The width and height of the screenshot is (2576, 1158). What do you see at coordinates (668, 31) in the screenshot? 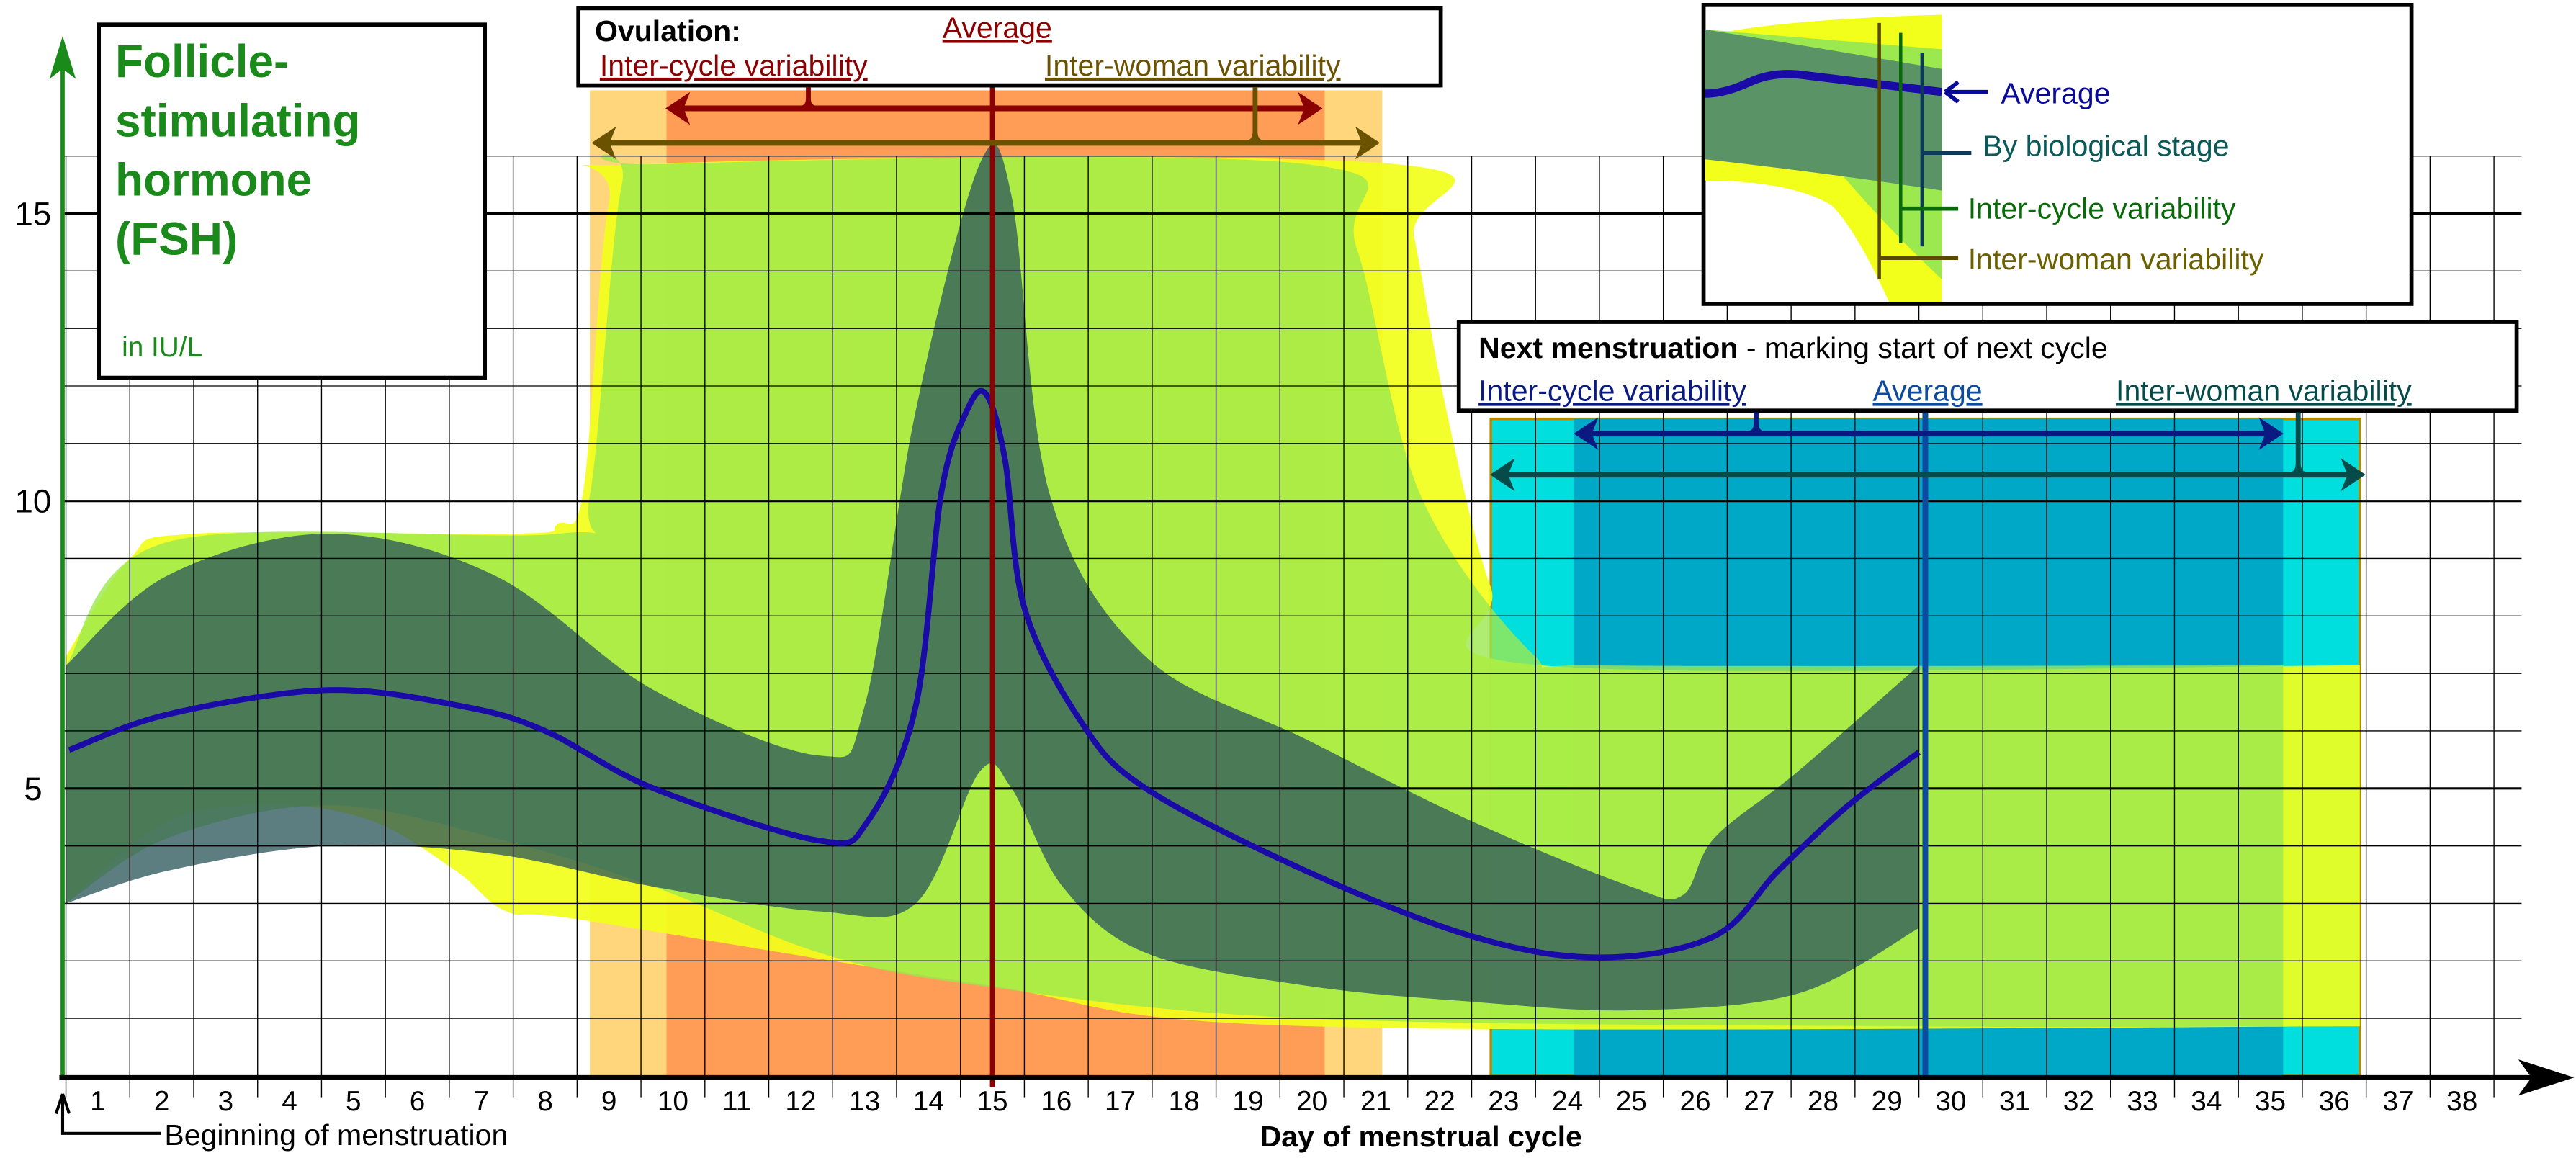
I see `ovulation-heading: Ovulation:` at bounding box center [668, 31].